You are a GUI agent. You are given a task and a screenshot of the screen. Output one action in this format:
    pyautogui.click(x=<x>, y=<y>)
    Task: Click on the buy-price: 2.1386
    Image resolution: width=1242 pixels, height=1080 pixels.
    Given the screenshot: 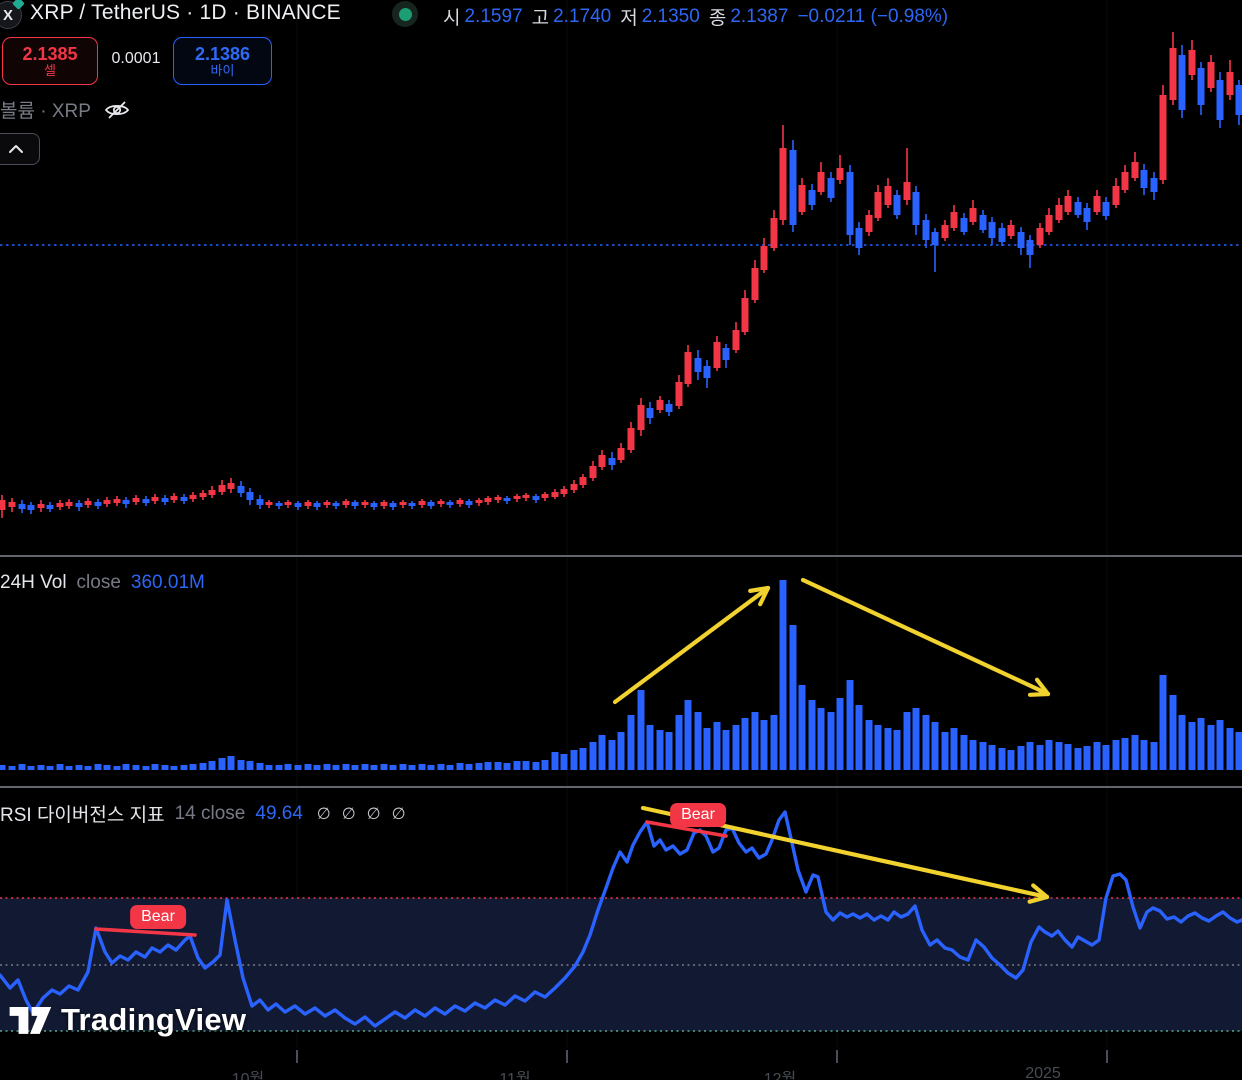 What is the action you would take?
    pyautogui.click(x=222, y=53)
    